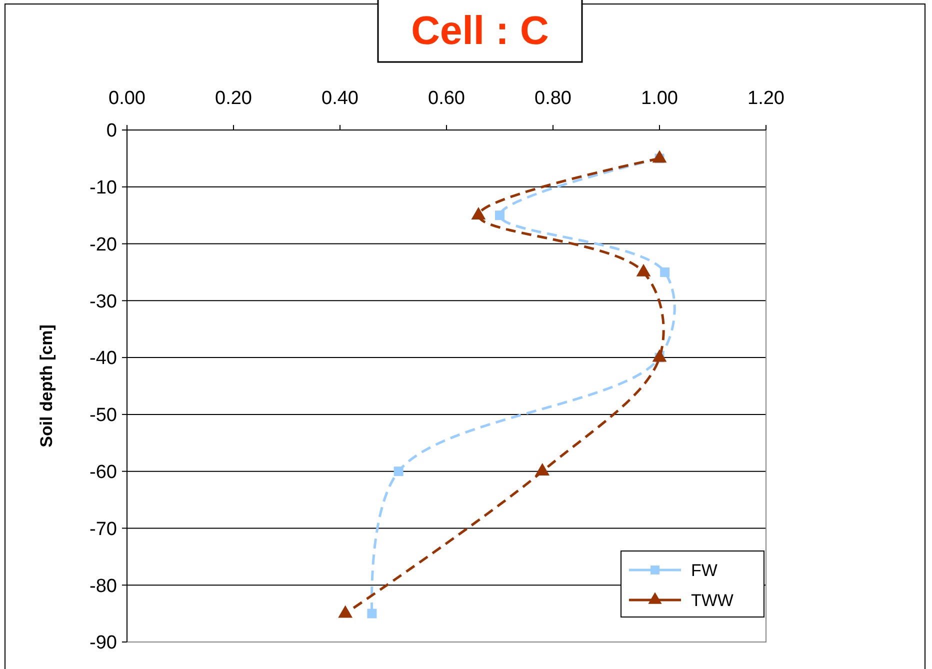 The height and width of the screenshot is (669, 932). I want to click on y-tick-label: -20, so click(103, 245).